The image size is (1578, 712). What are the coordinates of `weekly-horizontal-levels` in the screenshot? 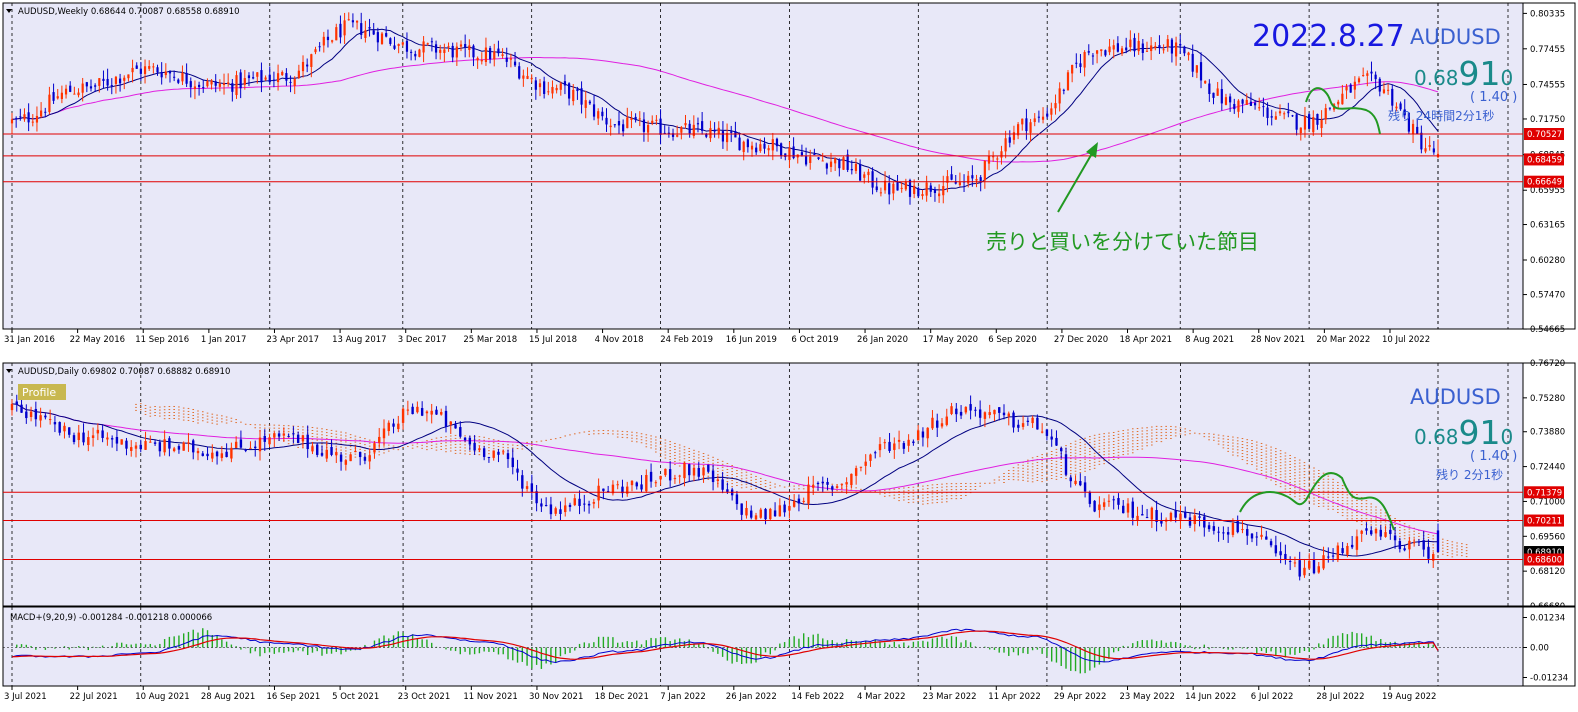 It's located at (763, 158).